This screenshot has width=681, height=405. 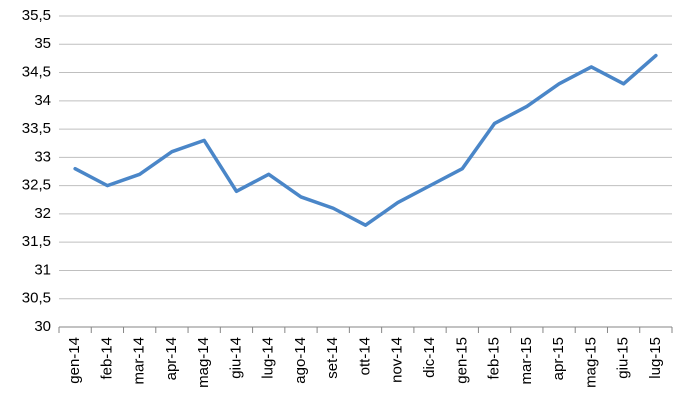 What do you see at coordinates (36, 72) in the screenshot?
I see `y-tick-label: 34,5` at bounding box center [36, 72].